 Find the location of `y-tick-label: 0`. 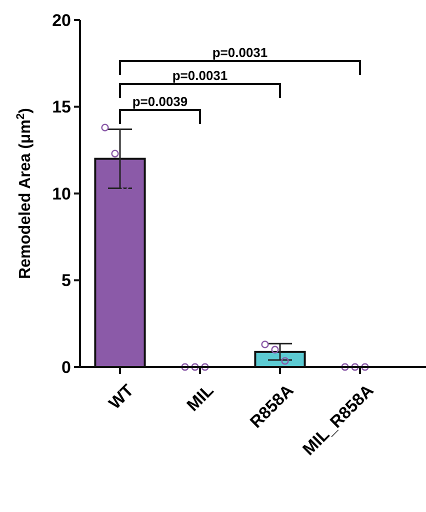

y-tick-label: 0 is located at coordinates (66, 367).